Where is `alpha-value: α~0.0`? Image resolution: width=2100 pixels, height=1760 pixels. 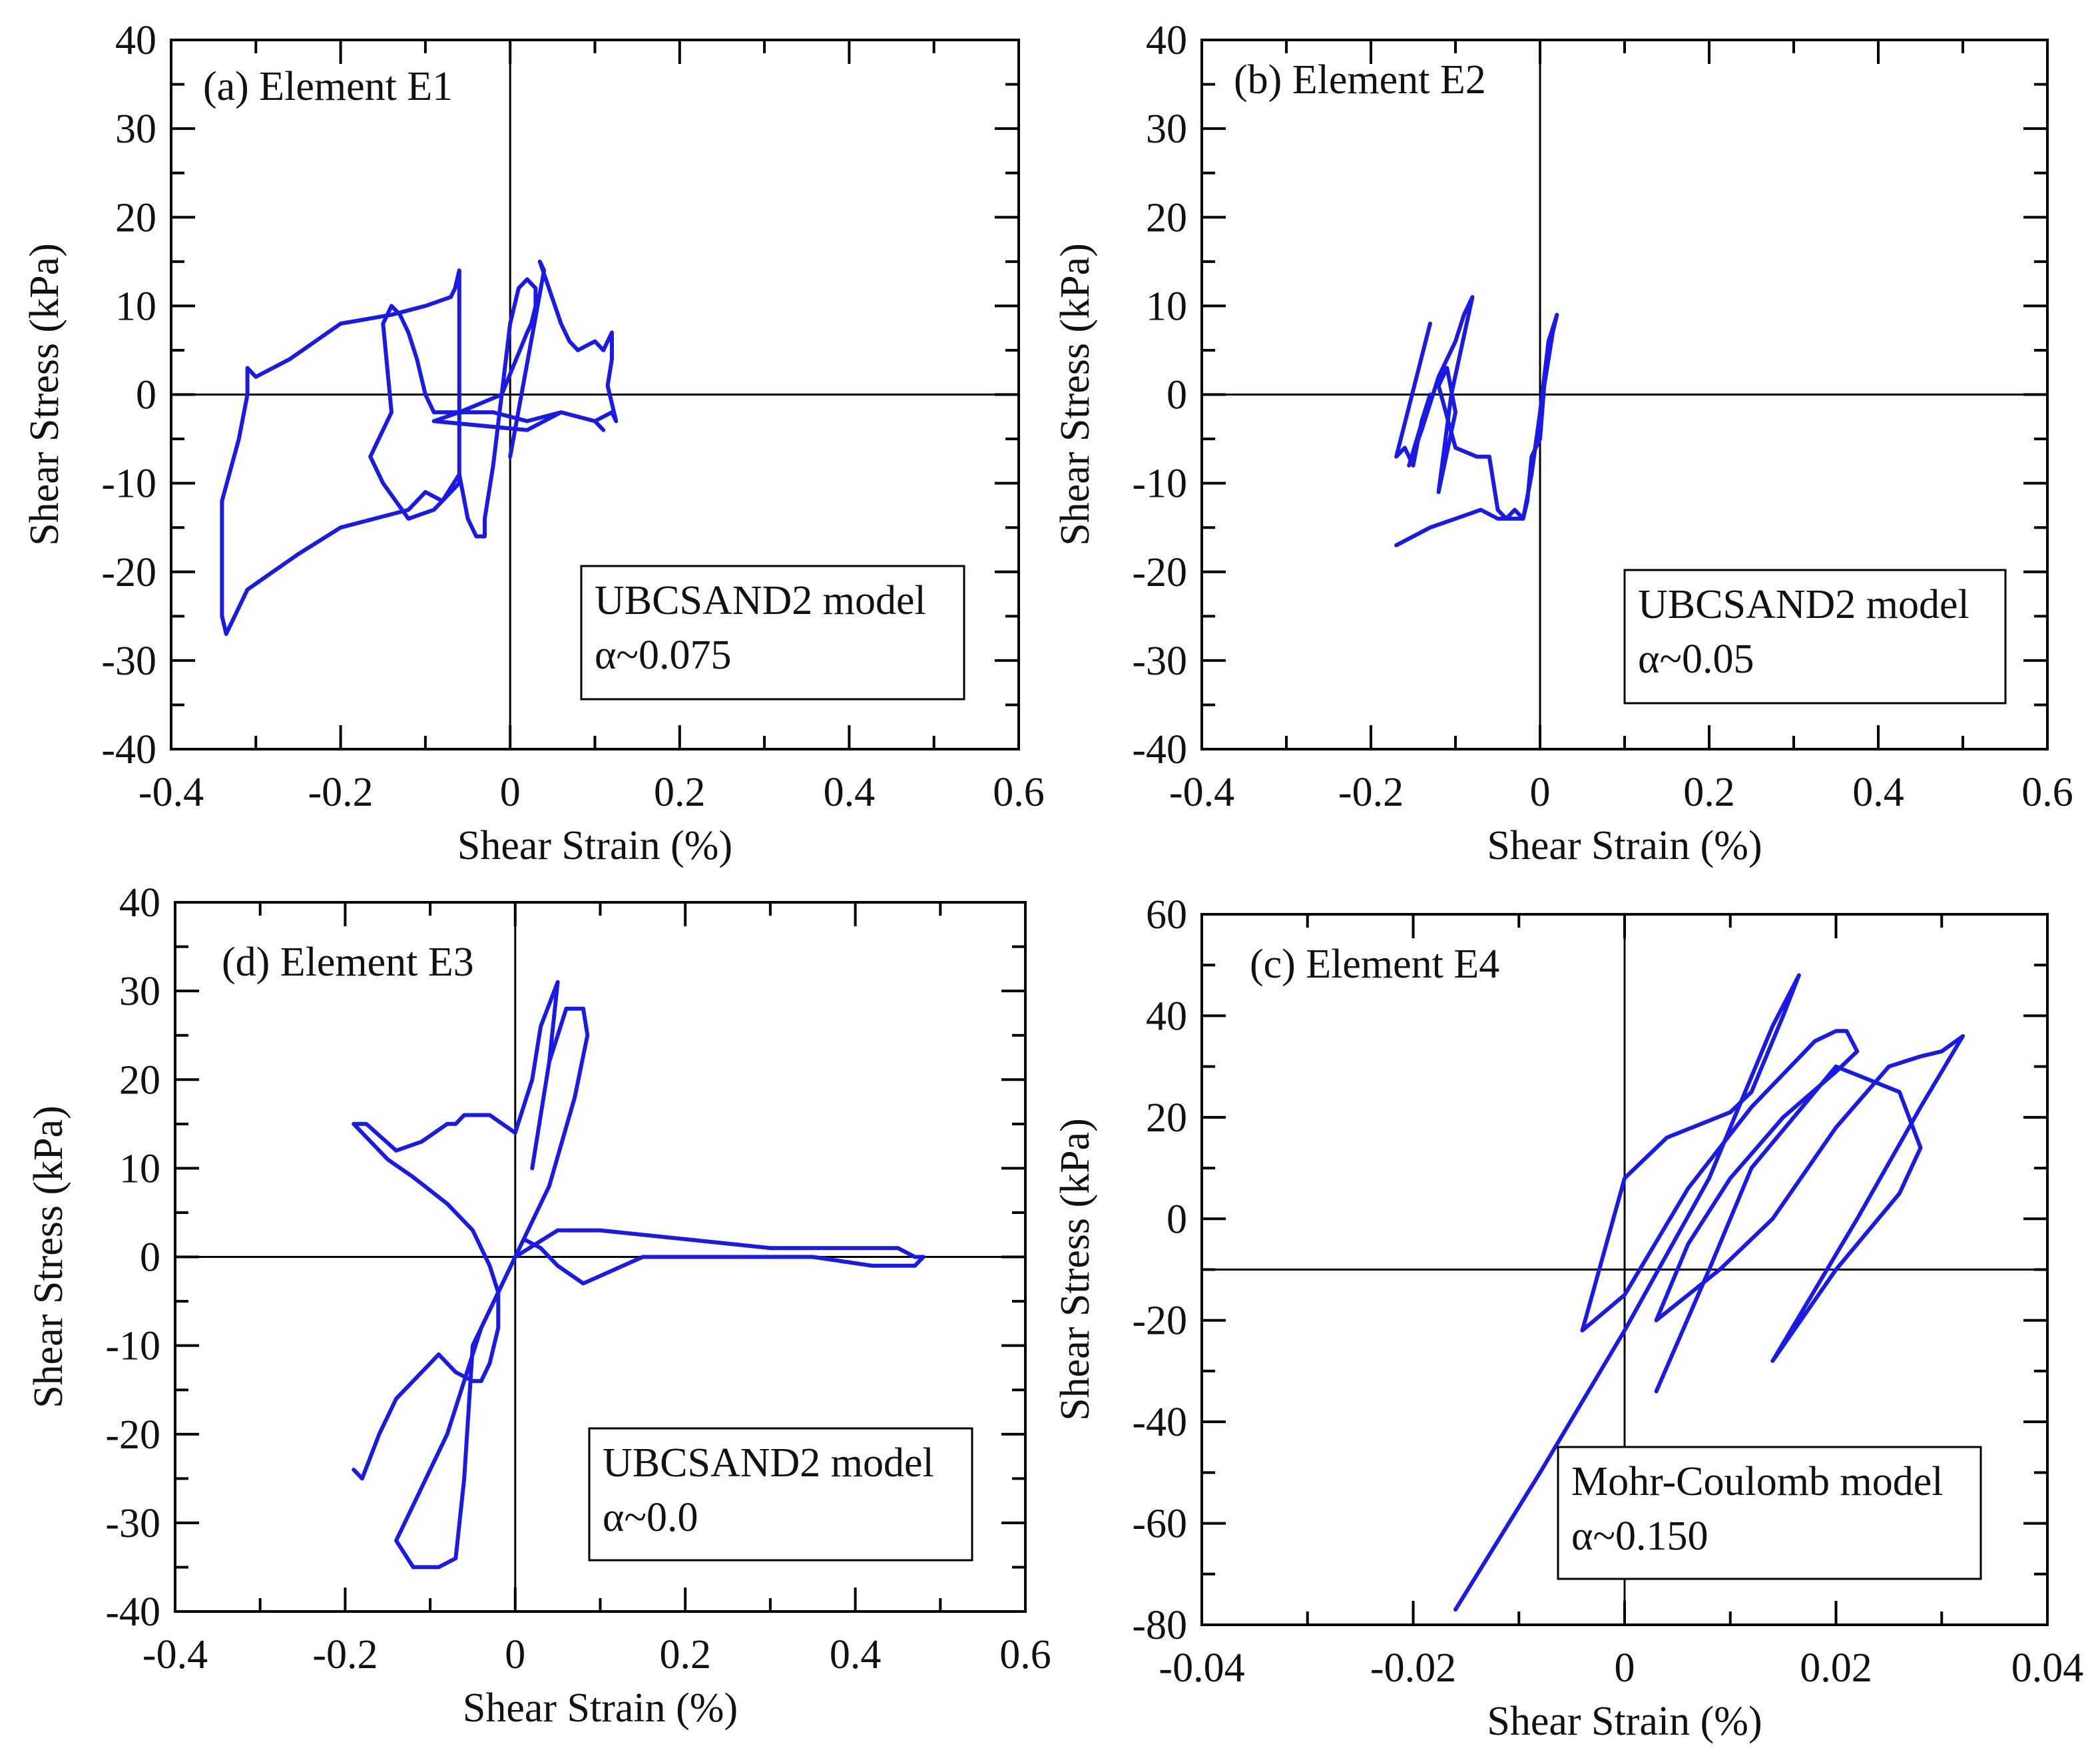
alpha-value: α~0.0 is located at coordinates (650, 1517).